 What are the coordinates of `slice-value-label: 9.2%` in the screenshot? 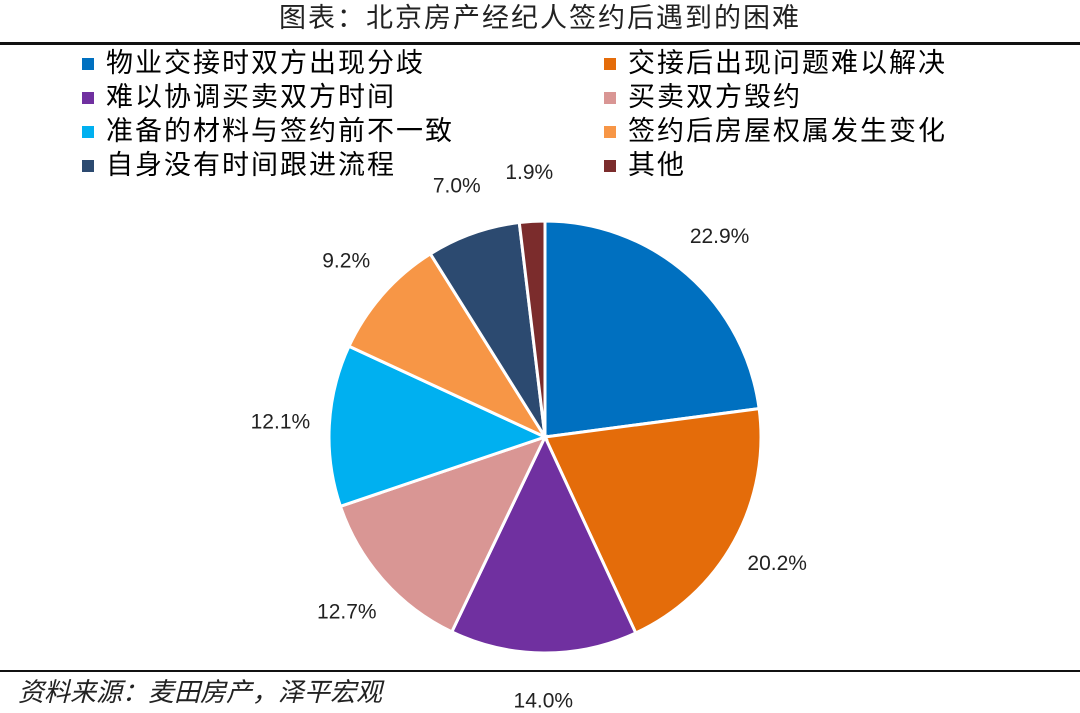 It's located at (346, 260).